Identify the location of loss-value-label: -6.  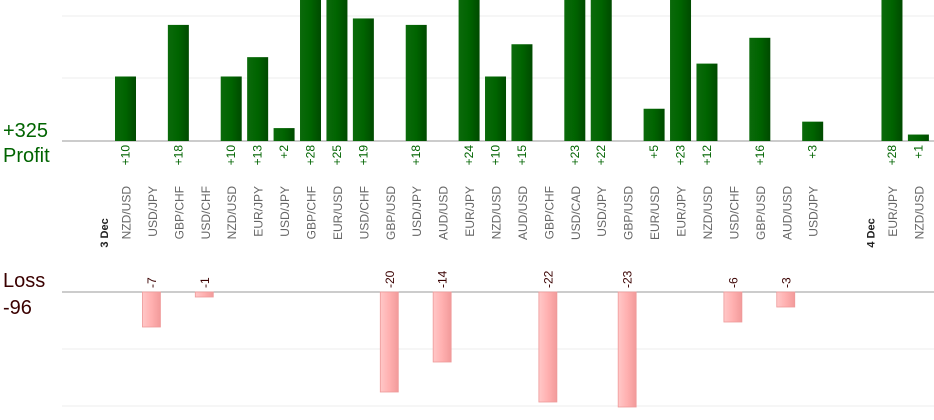
(733, 282).